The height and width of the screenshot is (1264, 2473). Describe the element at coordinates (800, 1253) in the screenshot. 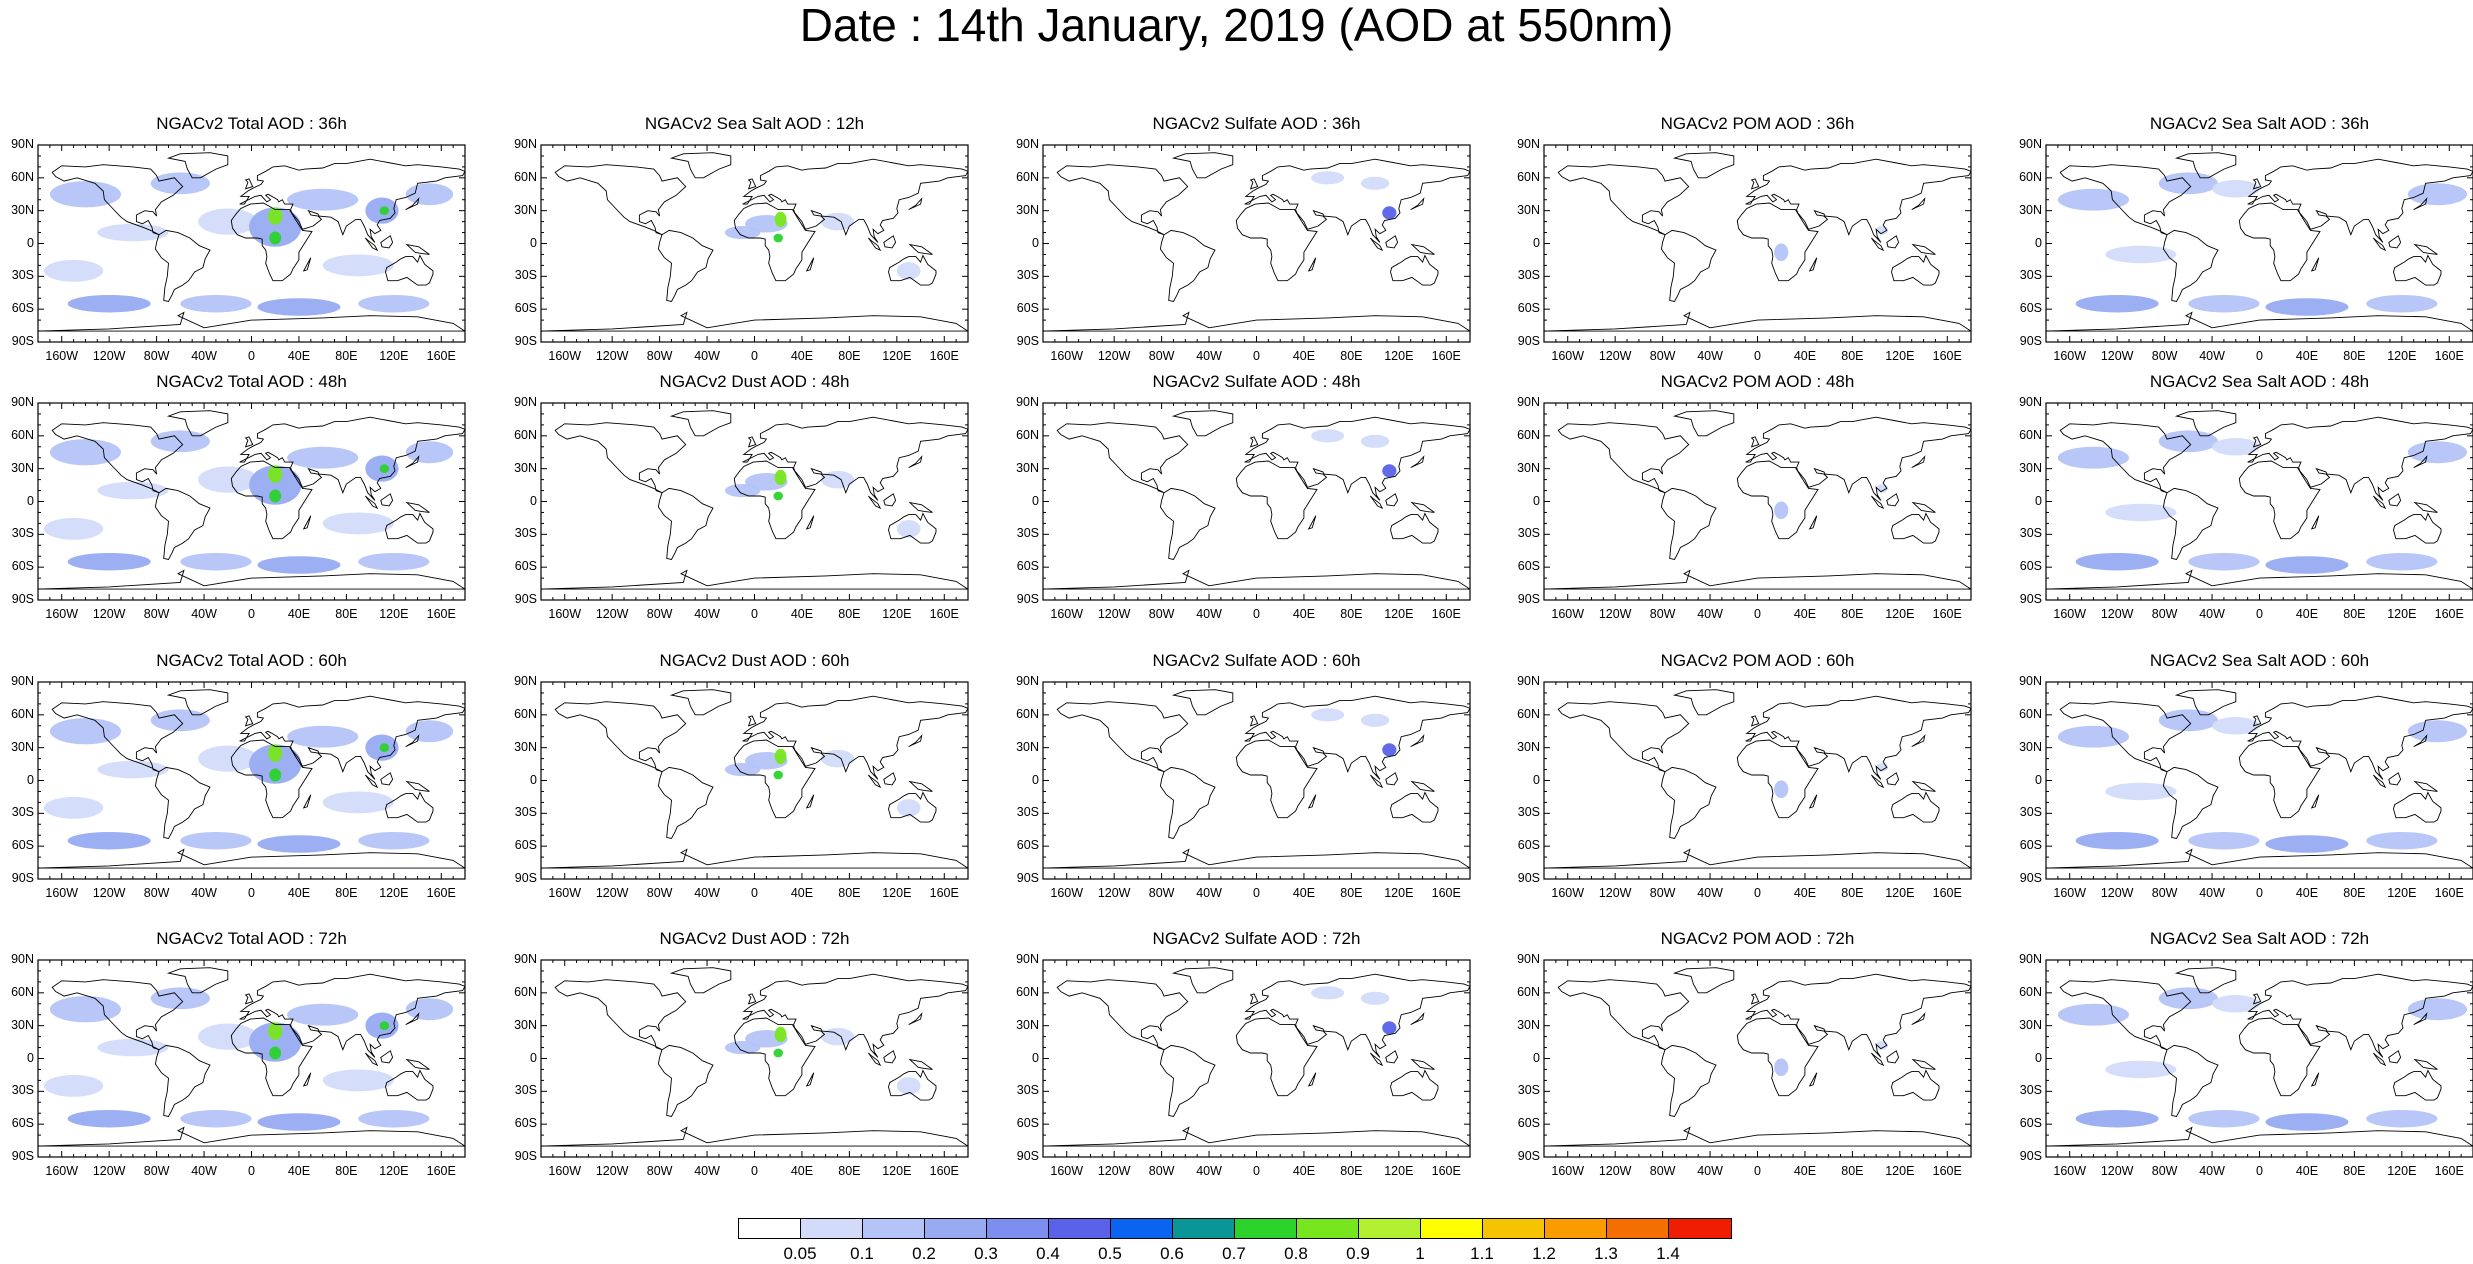

I see `colorbar-label: 0.05` at that location.